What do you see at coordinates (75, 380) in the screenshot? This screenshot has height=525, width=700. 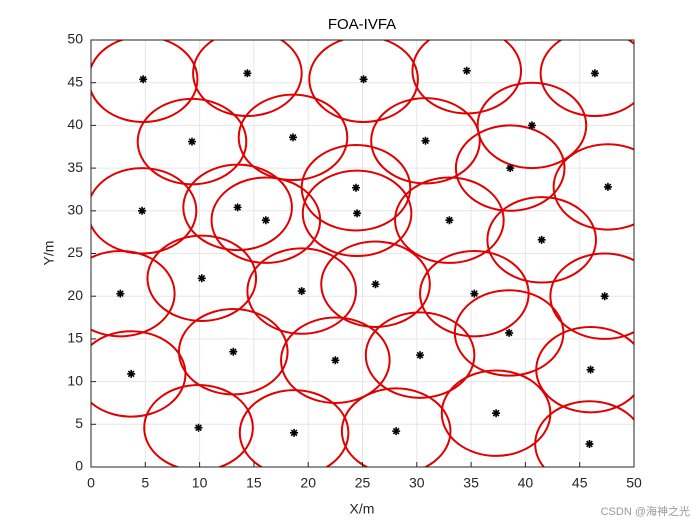 I see `y-tick-label: 10` at bounding box center [75, 380].